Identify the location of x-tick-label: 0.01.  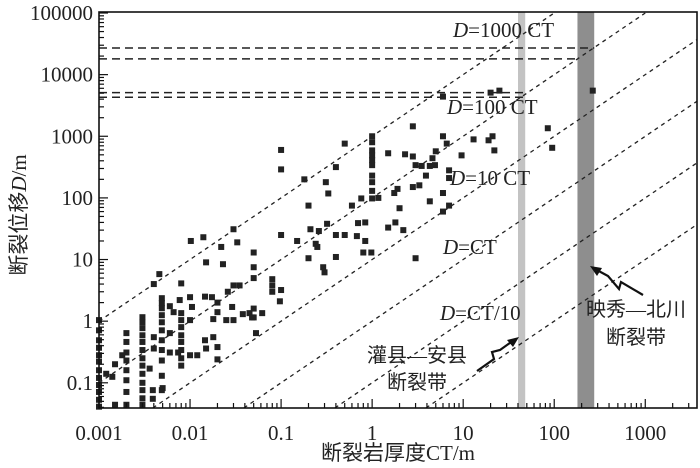
(190, 433).